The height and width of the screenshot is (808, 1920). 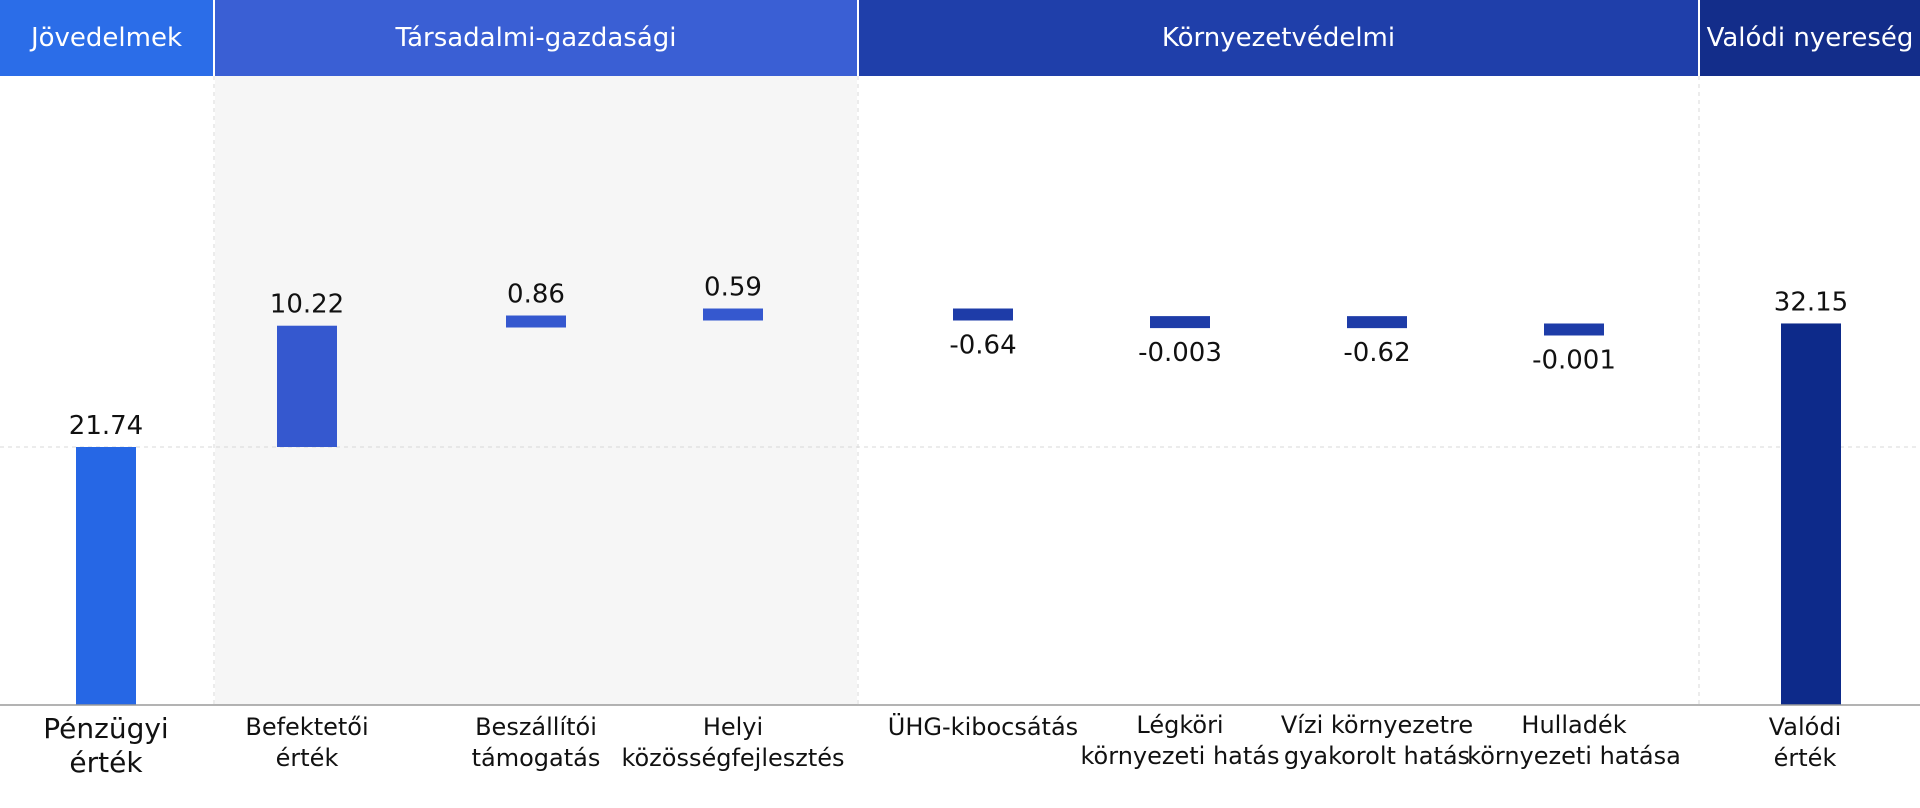 I want to click on section-header-revenue: Jövedelmek, so click(x=106, y=38).